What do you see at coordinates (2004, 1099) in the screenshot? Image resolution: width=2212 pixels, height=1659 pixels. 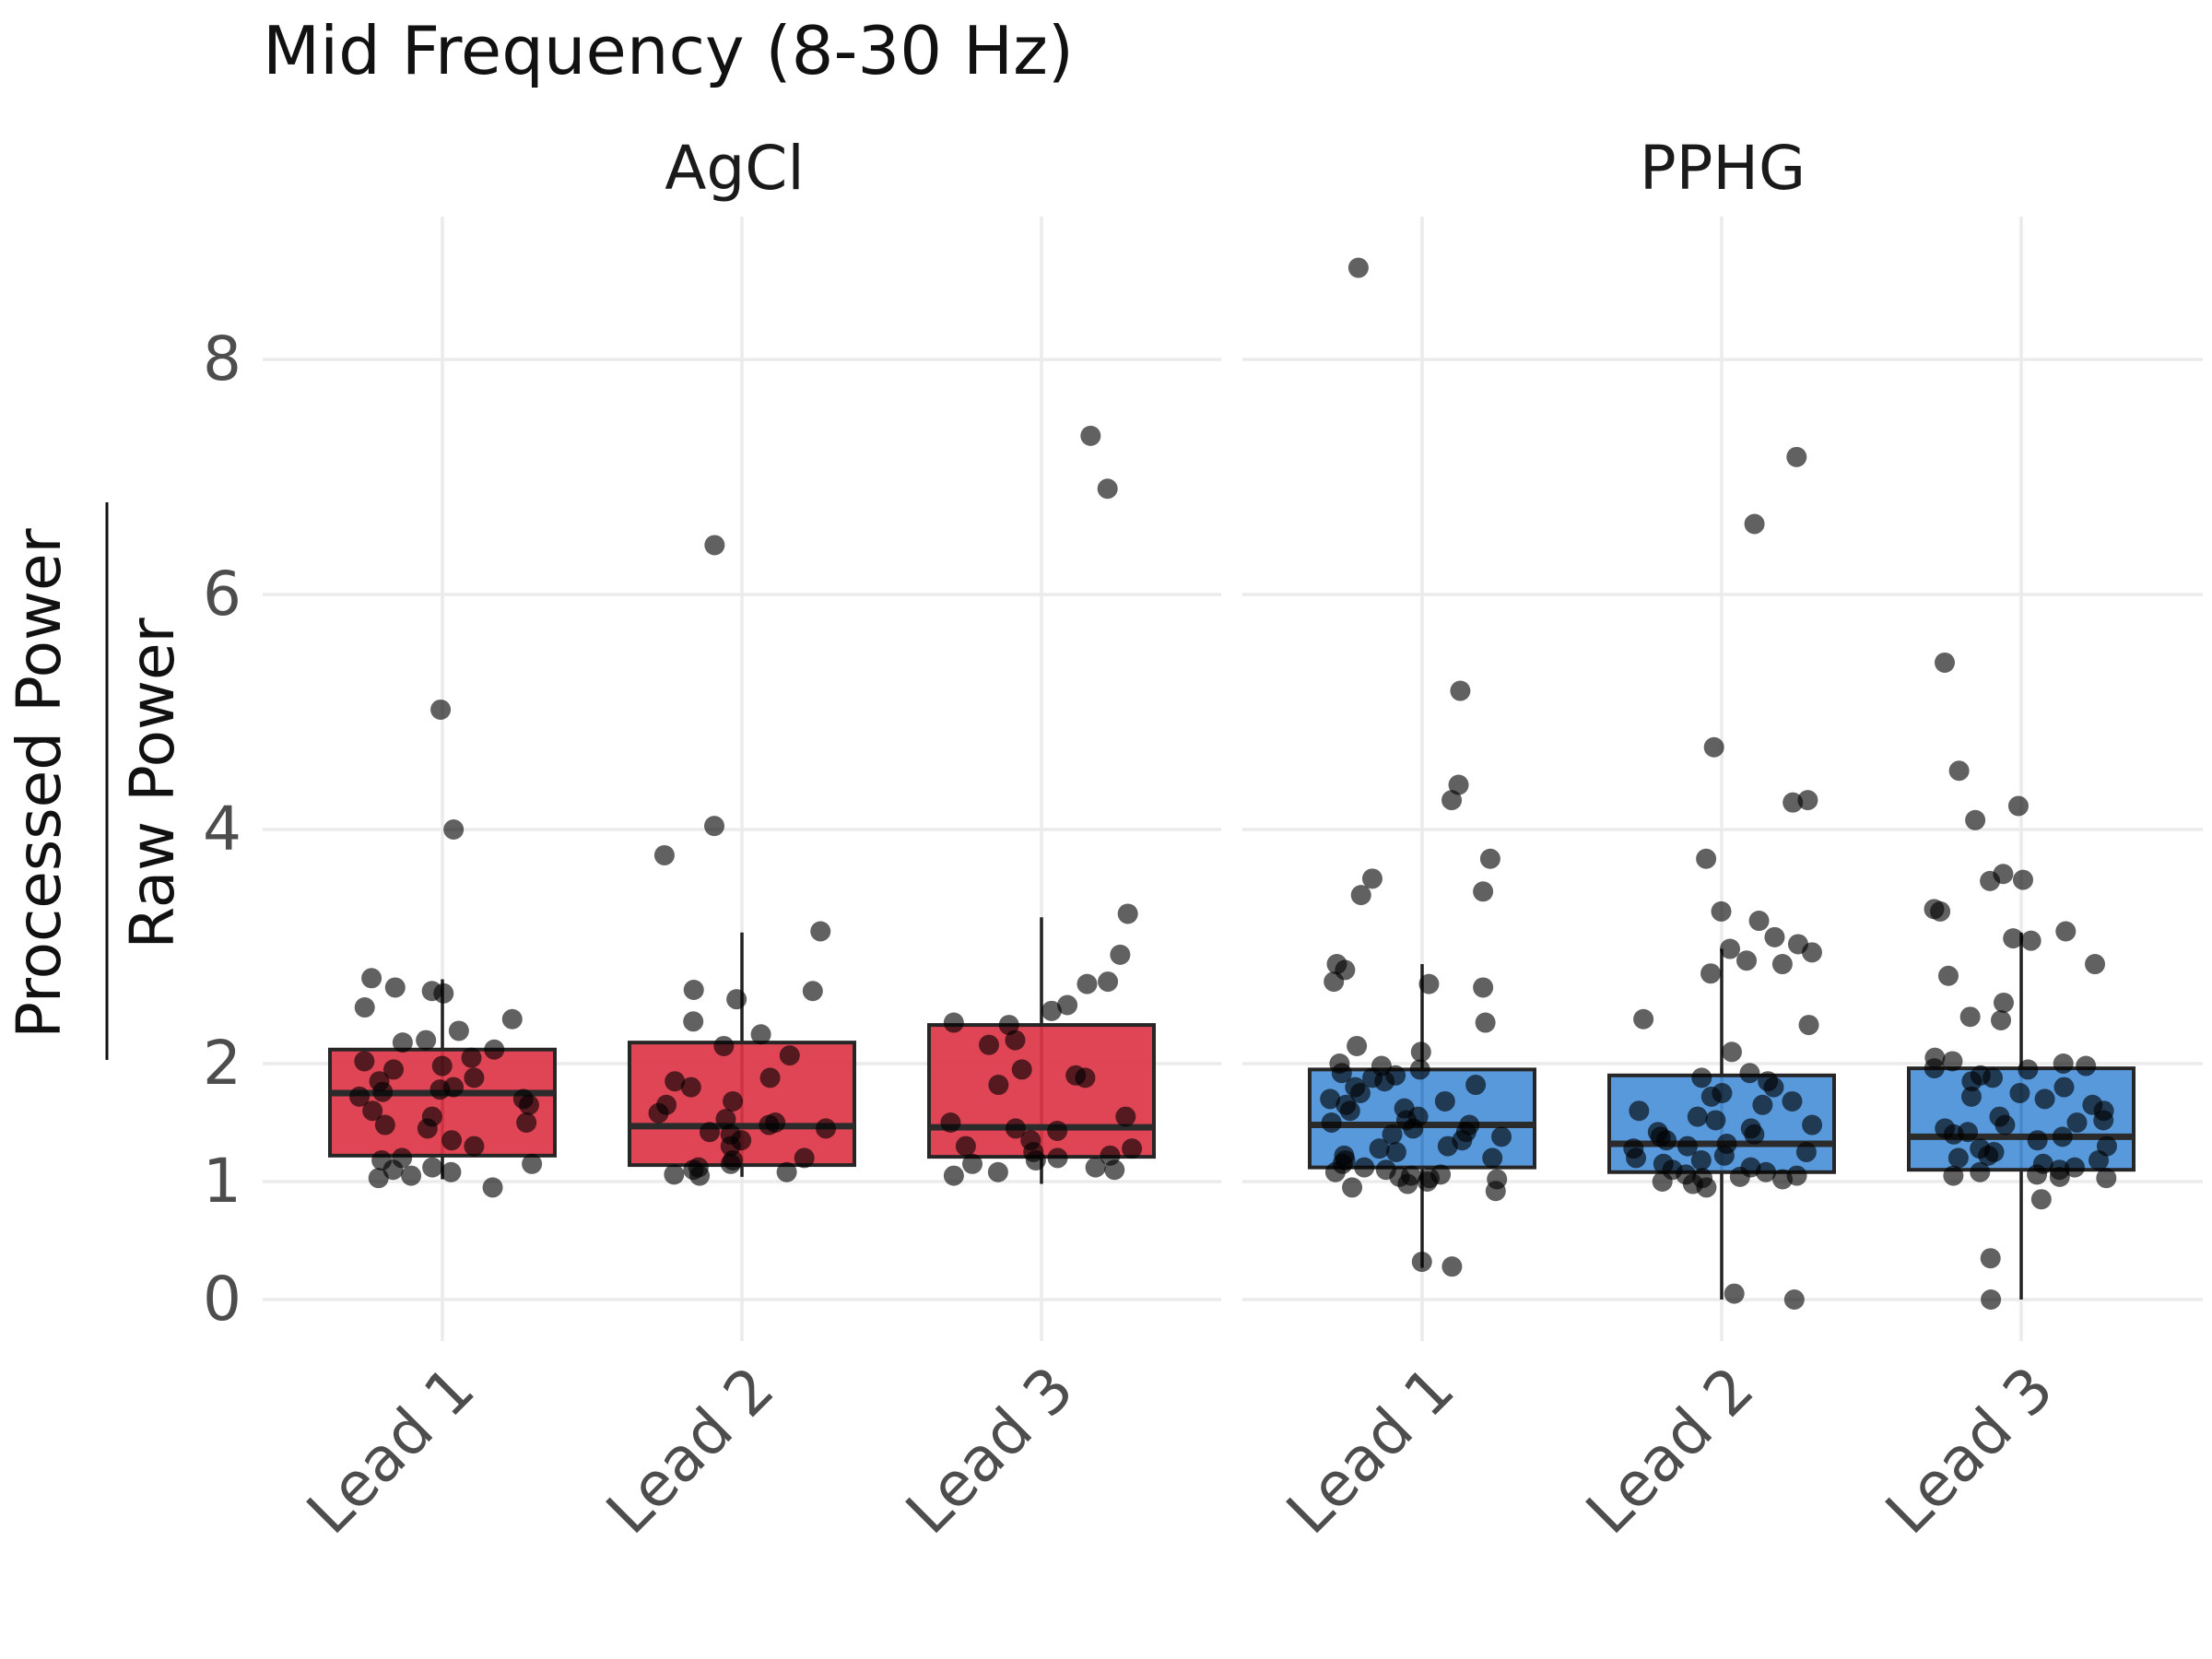 I see `box-lead-3: Lead 3` at bounding box center [2004, 1099].